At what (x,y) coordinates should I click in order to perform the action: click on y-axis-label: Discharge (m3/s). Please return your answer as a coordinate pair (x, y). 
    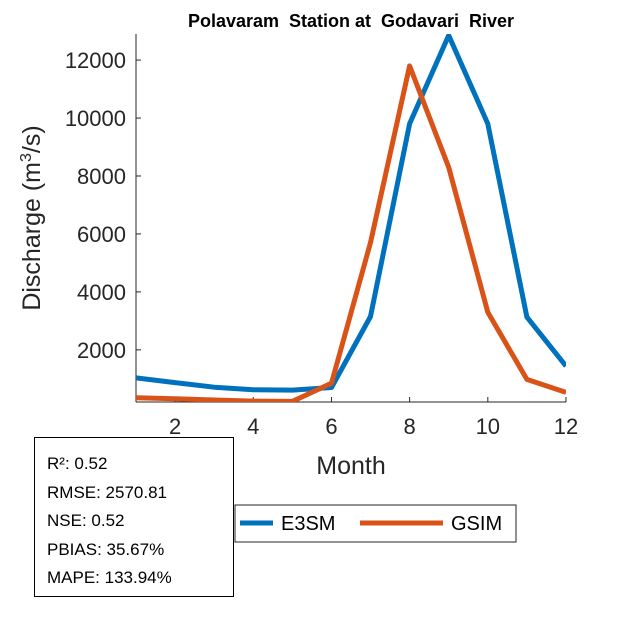
    Looking at the image, I should click on (32, 217).